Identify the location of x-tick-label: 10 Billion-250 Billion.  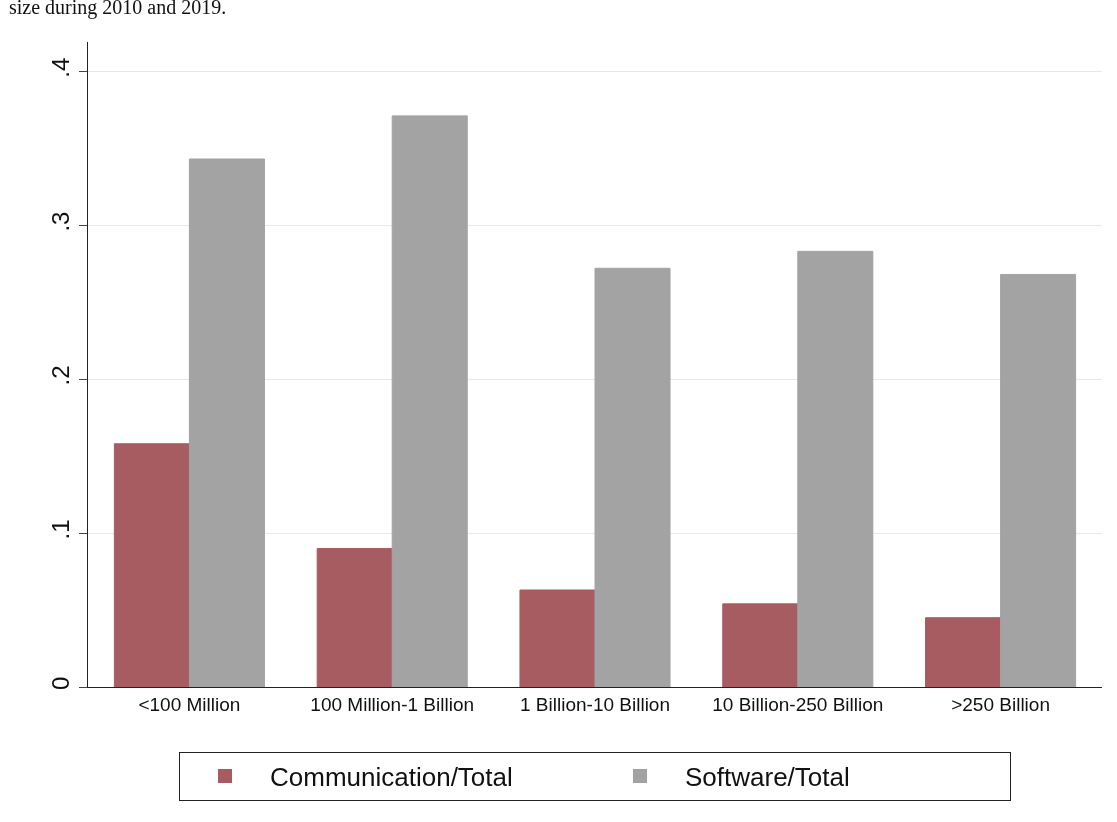
(798, 704).